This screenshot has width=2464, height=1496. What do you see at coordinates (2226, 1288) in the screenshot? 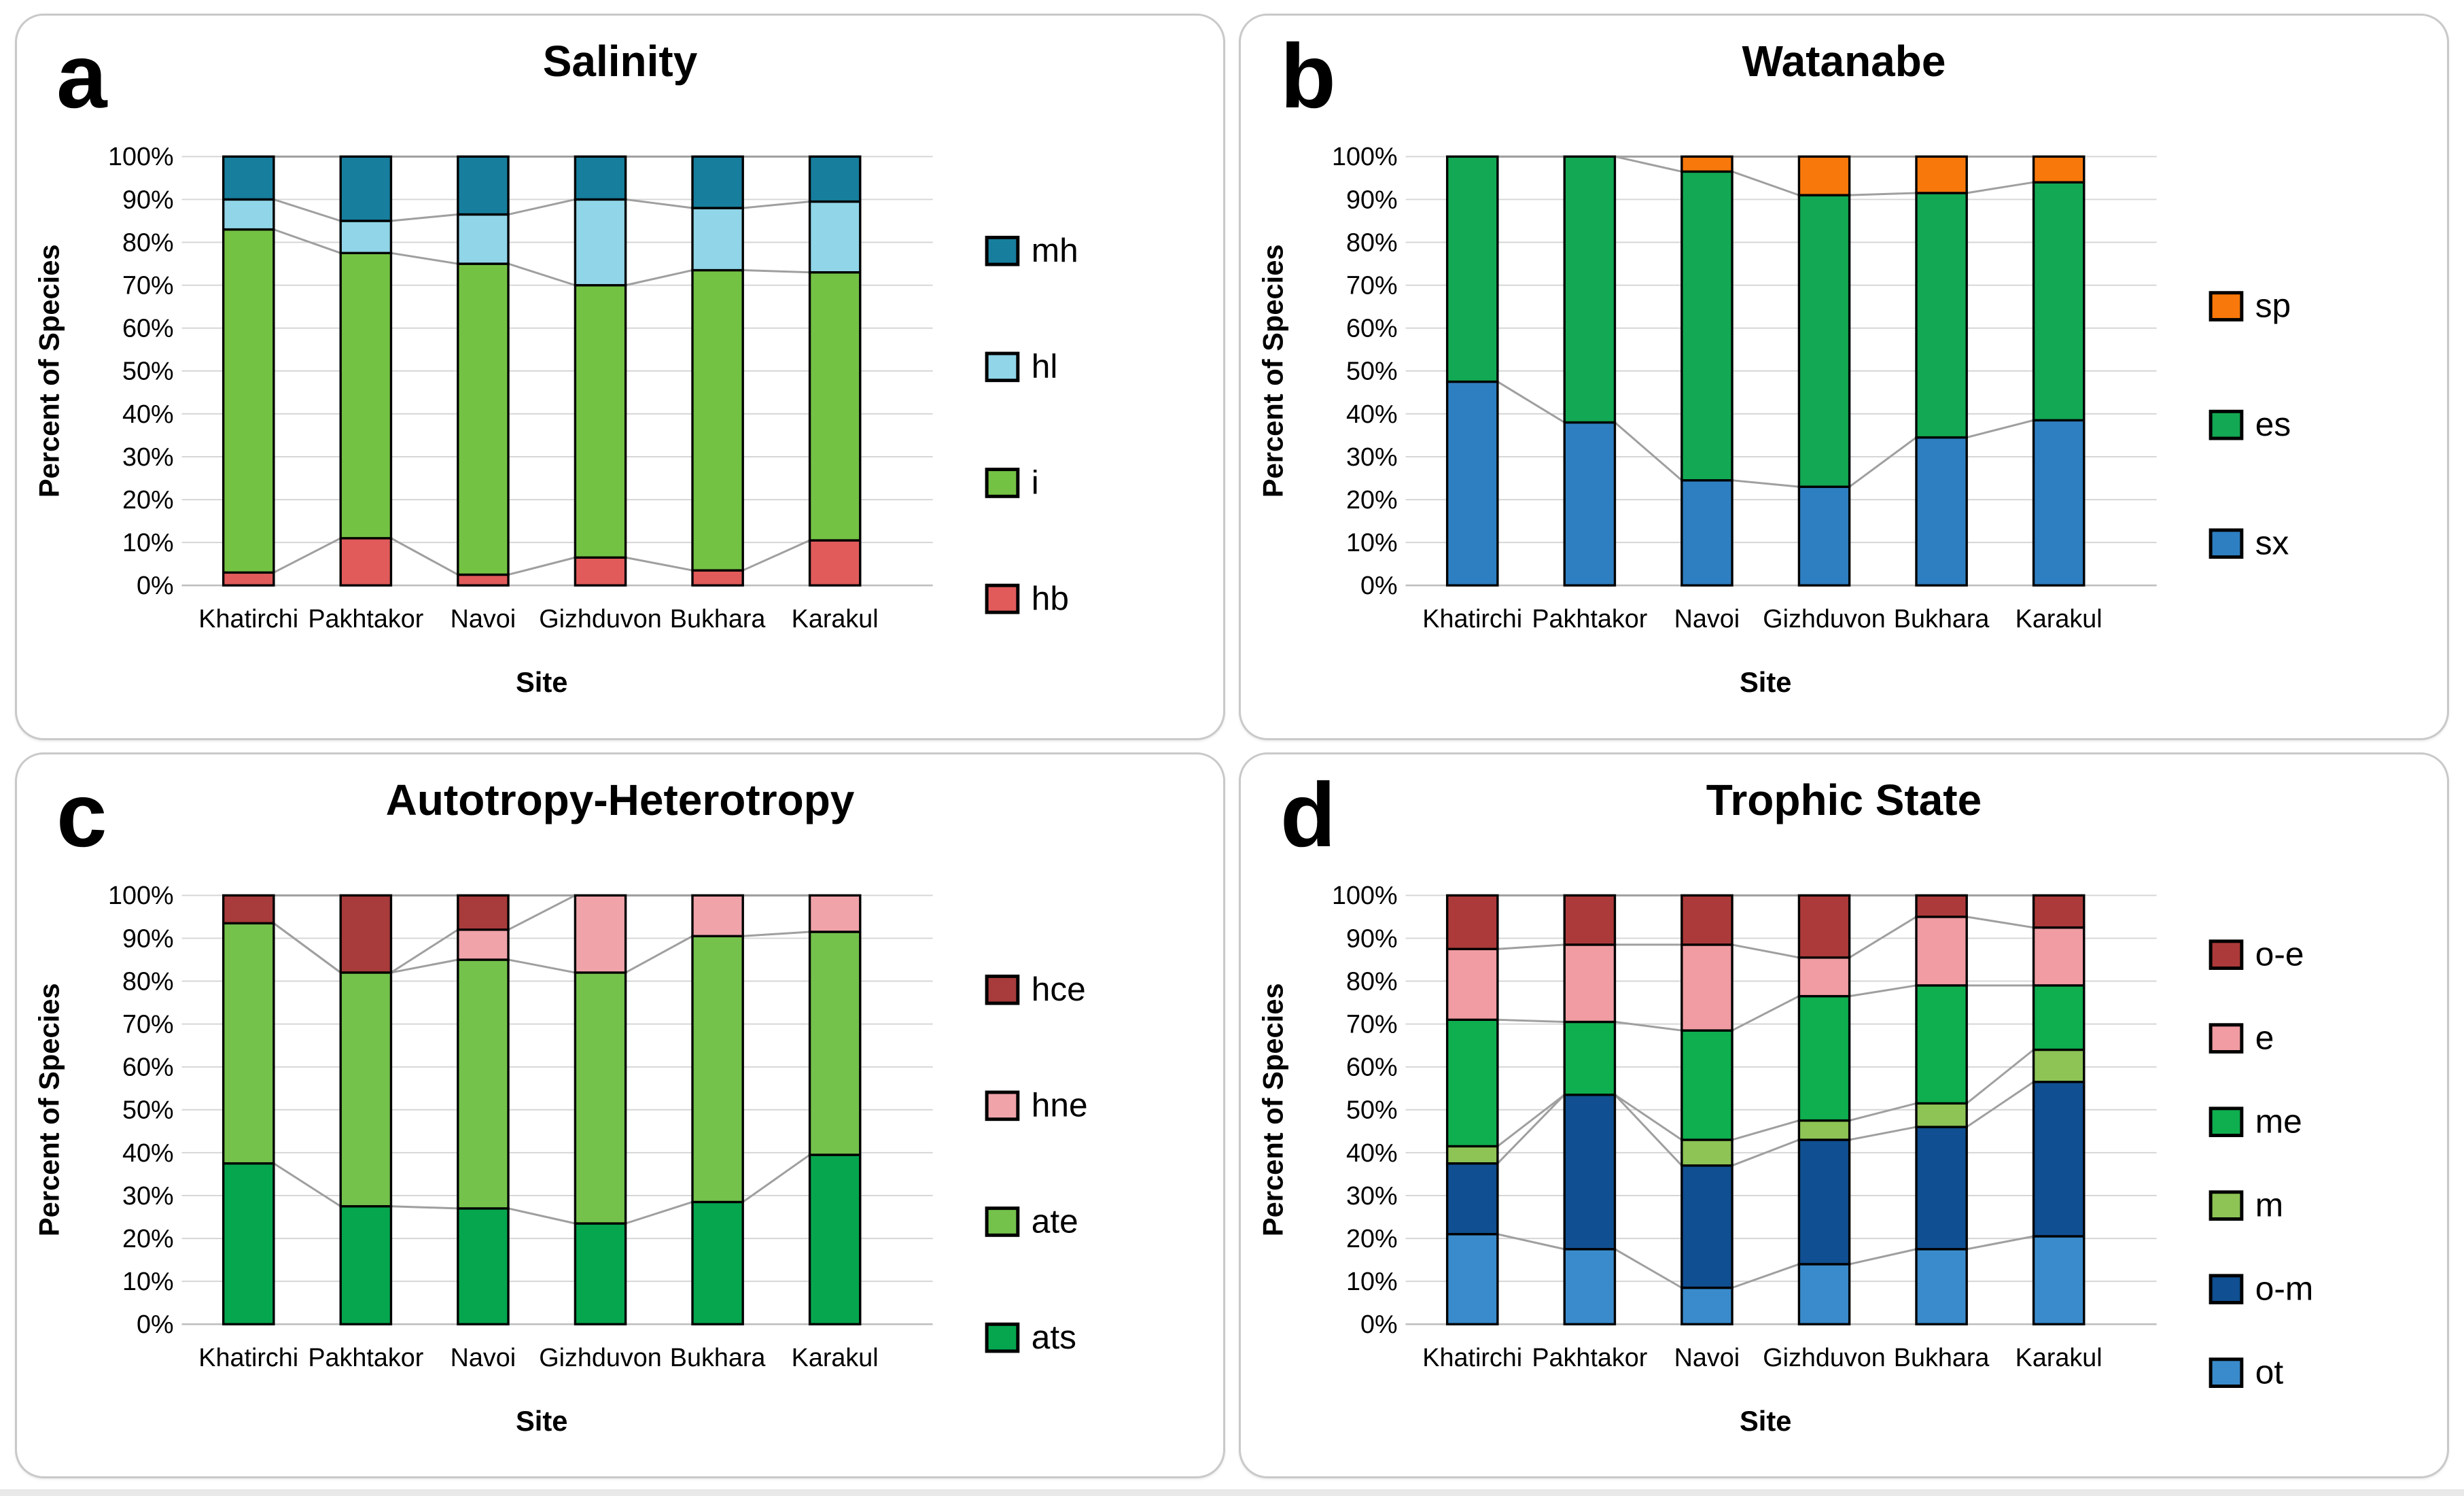
I see `legend-swatch-o-m` at bounding box center [2226, 1288].